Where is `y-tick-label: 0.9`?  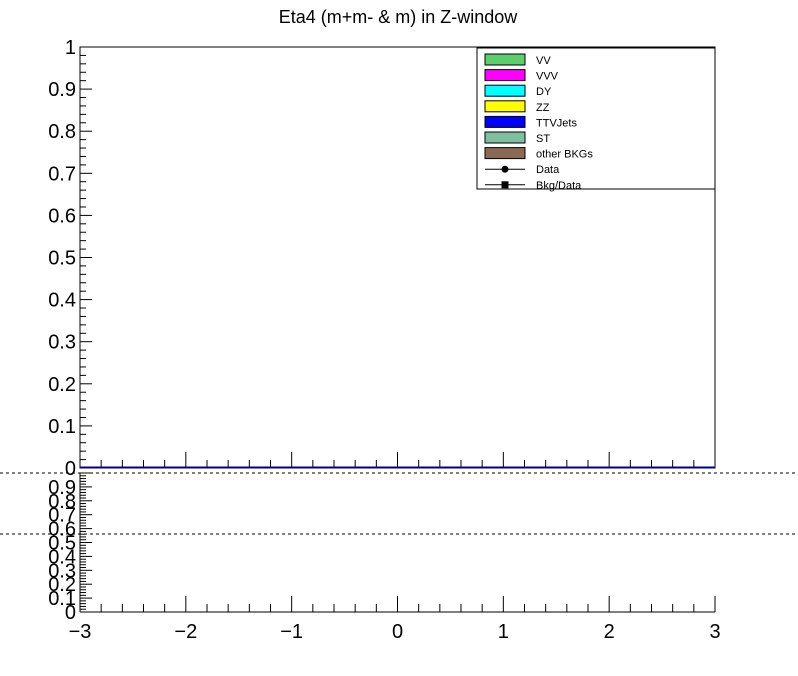 y-tick-label: 0.9 is located at coordinates (62, 90).